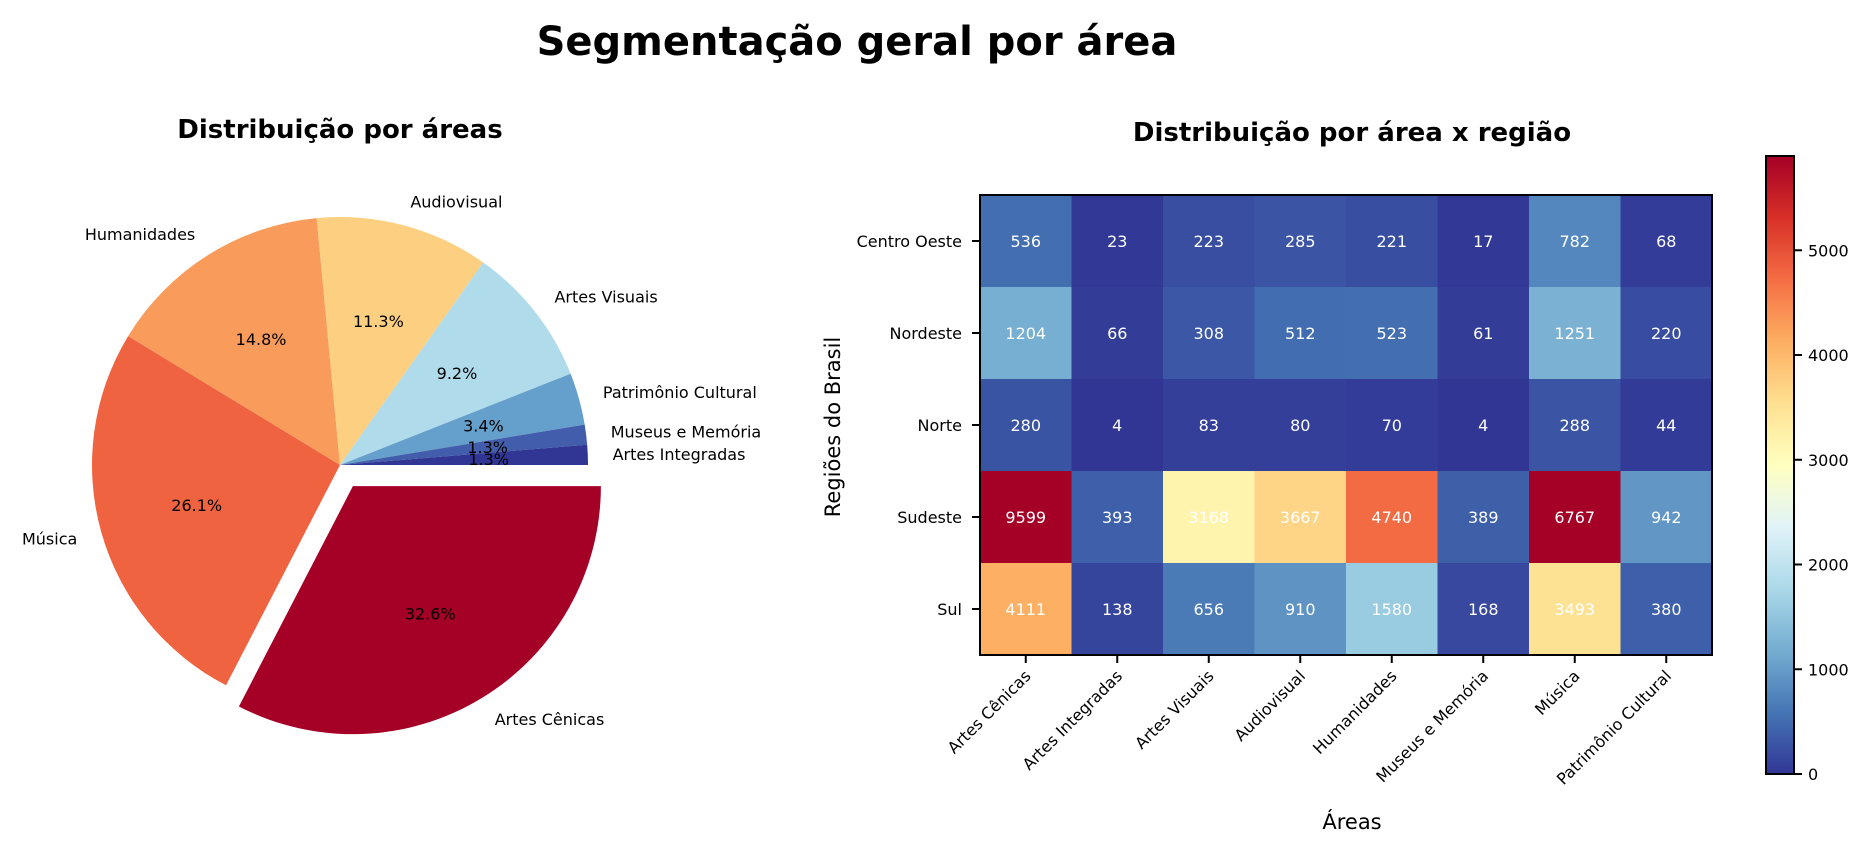 This screenshot has height=849, width=1870. I want to click on heatmap-cell-value: 9599, so click(1025, 517).